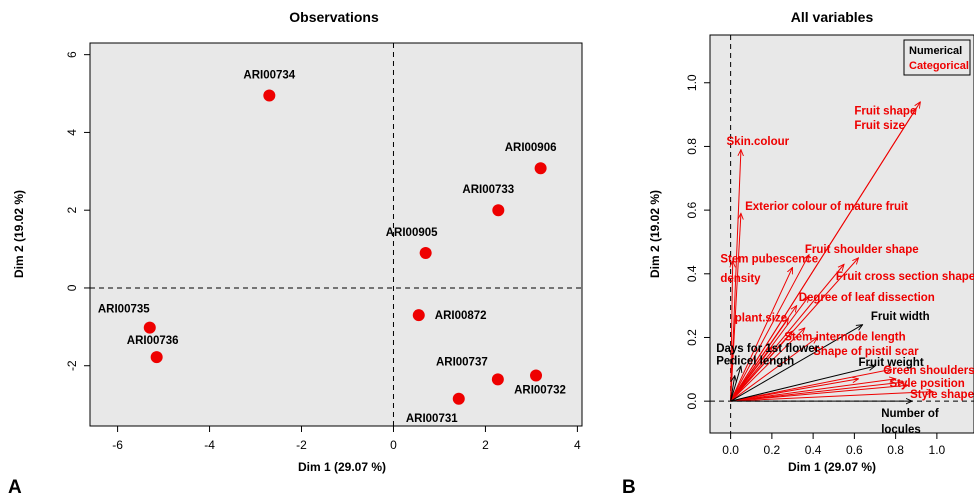 Image resolution: width=974 pixels, height=500 pixels. Describe the element at coordinates (901, 430) in the screenshot. I see `numerical-variable-label: locules` at that location.